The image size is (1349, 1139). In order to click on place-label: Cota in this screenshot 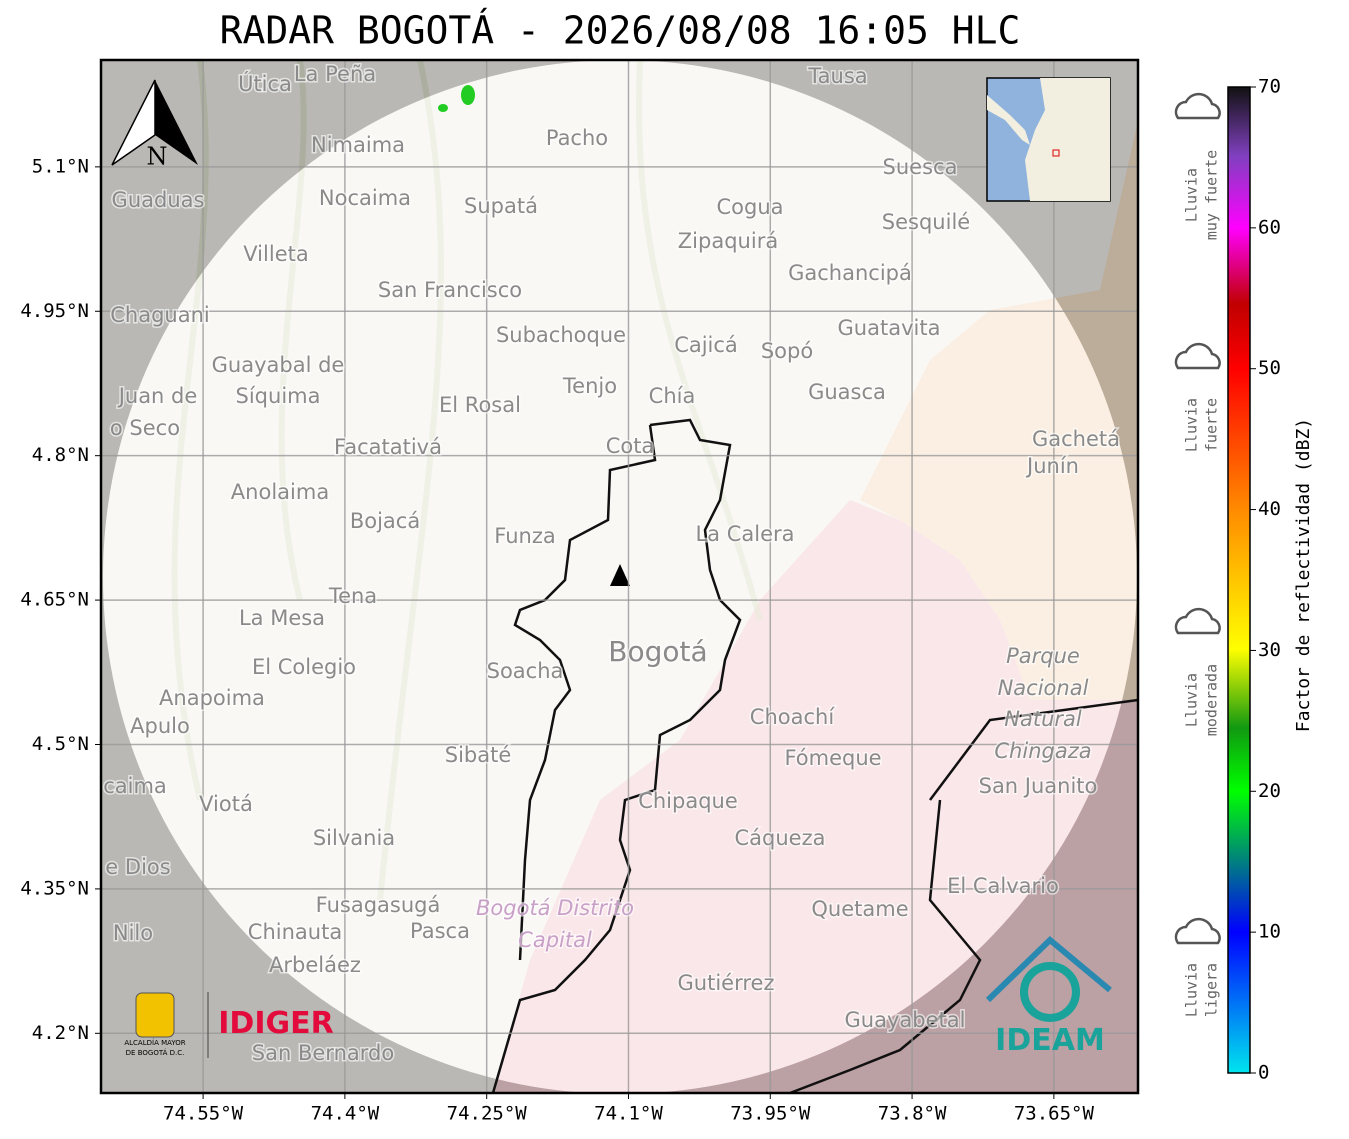, I will do `click(630, 446)`.